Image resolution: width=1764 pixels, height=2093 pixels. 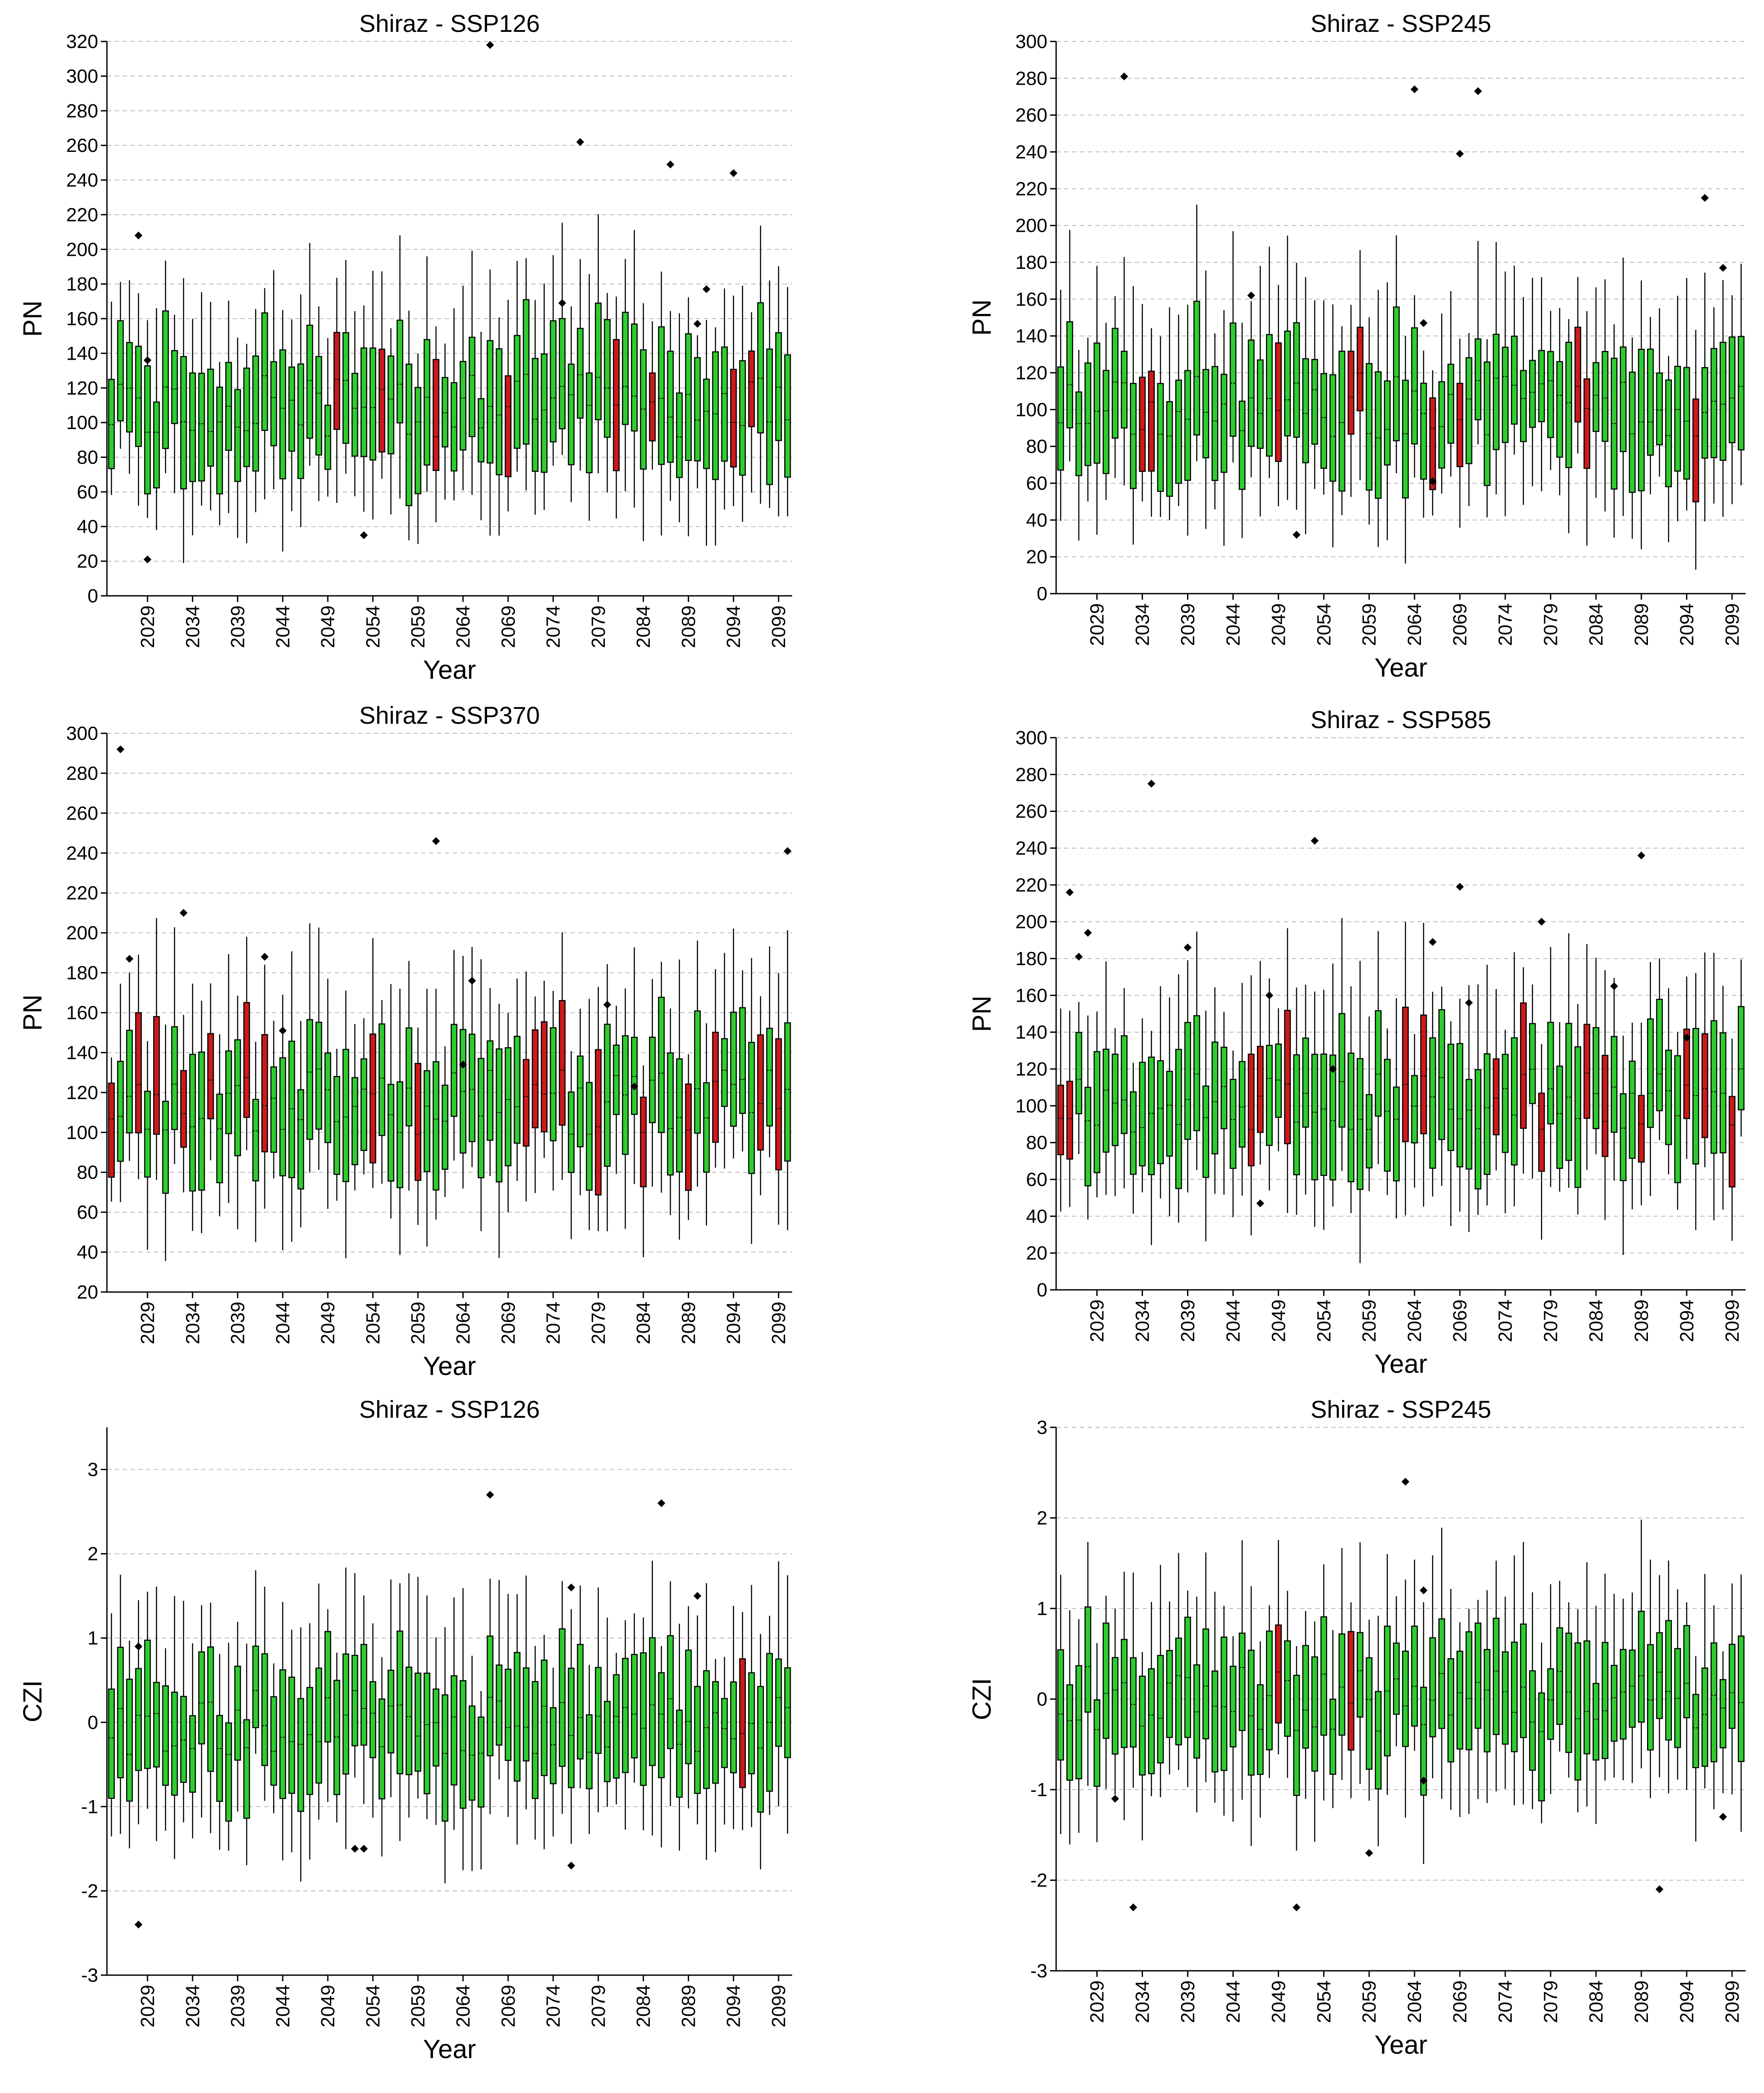 I want to click on y-tick-label: 1, so click(x=93, y=1638).